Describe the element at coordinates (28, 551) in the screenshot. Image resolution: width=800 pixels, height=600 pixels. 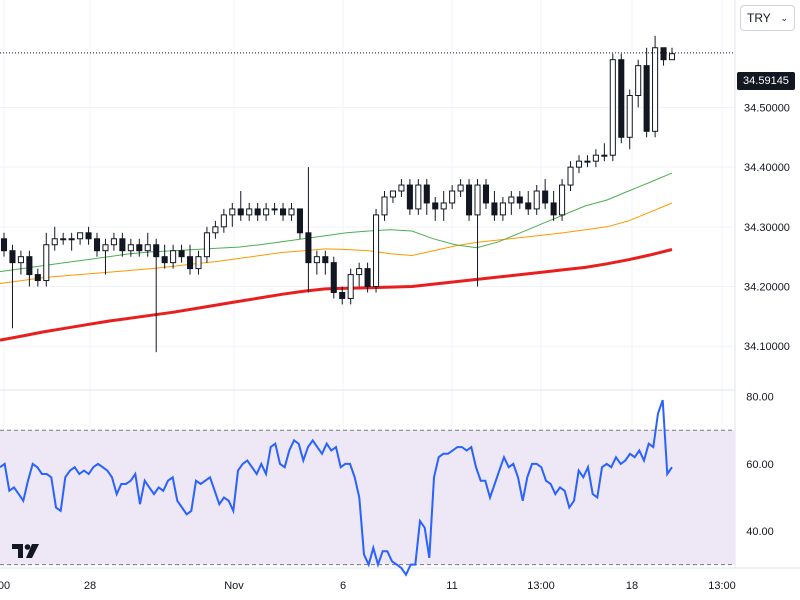
I see `tradingview-logo` at that location.